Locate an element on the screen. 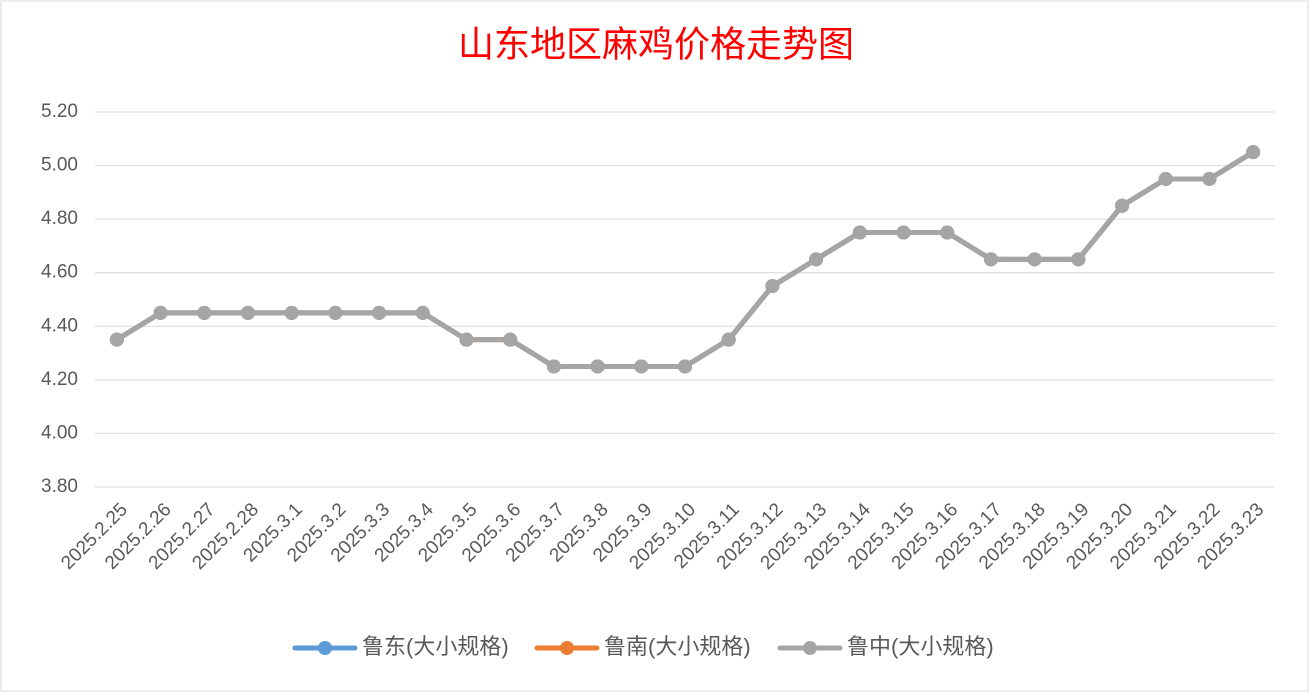  y-tick-label: 4.00 is located at coordinates (59, 432).